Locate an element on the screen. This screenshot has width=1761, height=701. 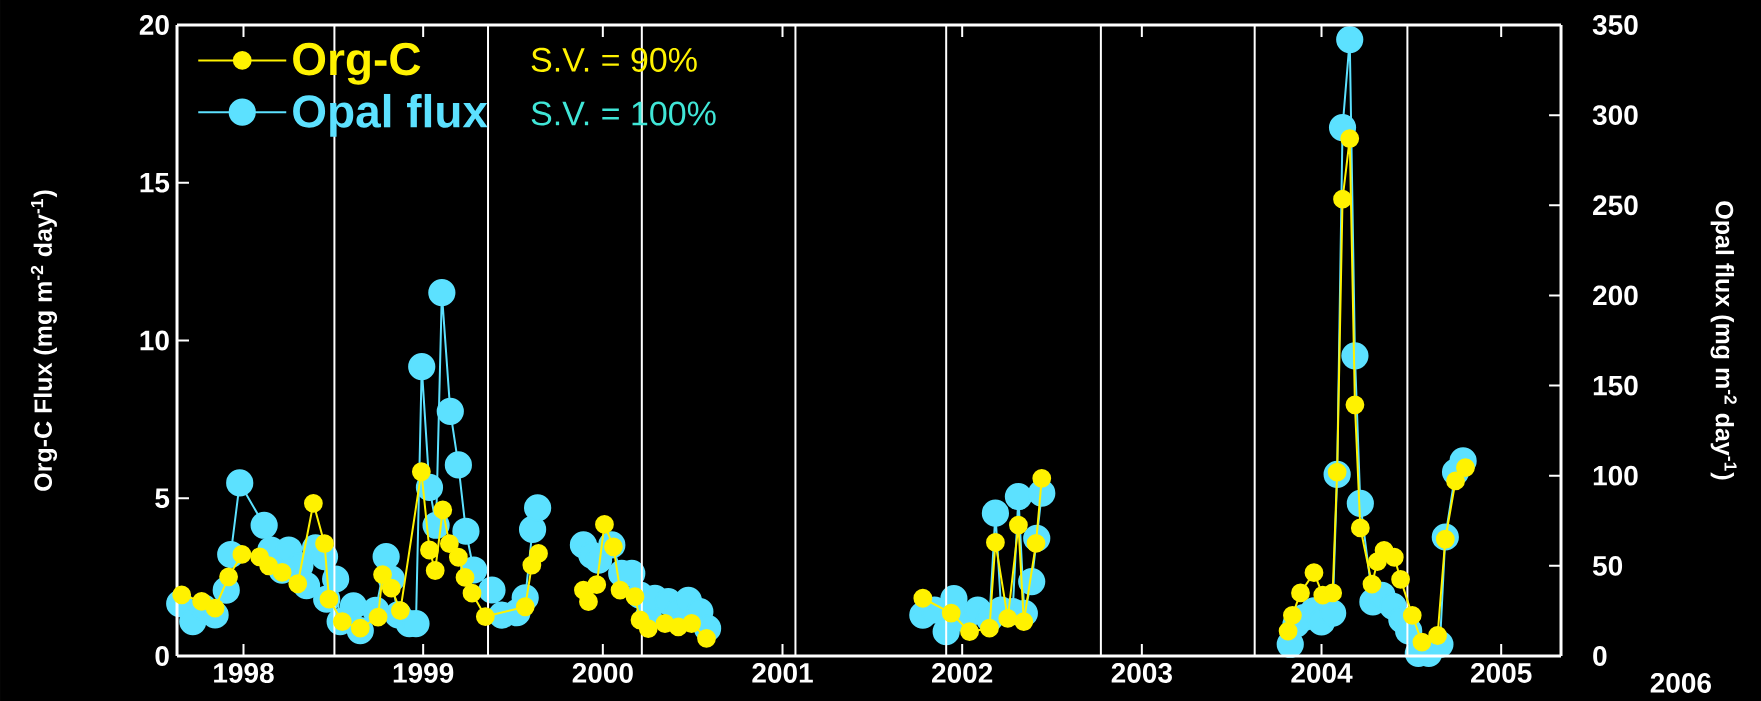
y2-tick-label: 100 is located at coordinates (1615, 475).